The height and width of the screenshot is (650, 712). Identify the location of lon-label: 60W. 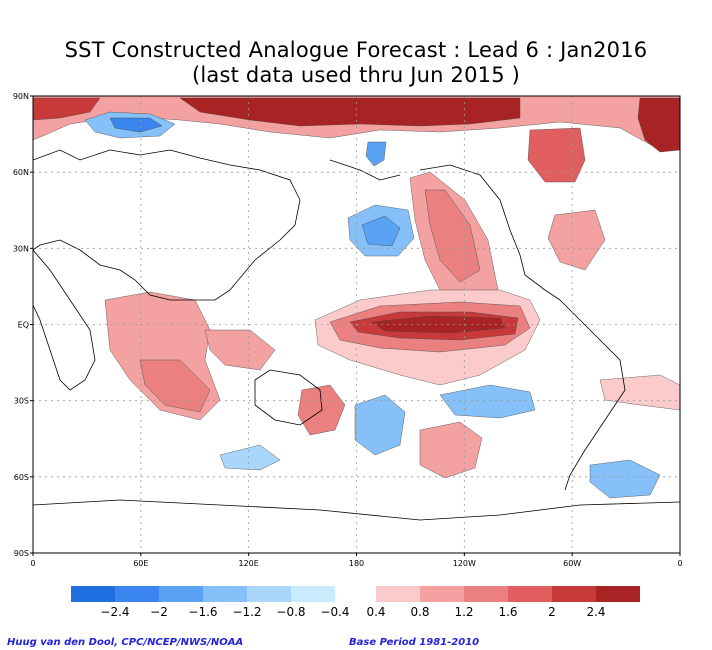
(572, 563).